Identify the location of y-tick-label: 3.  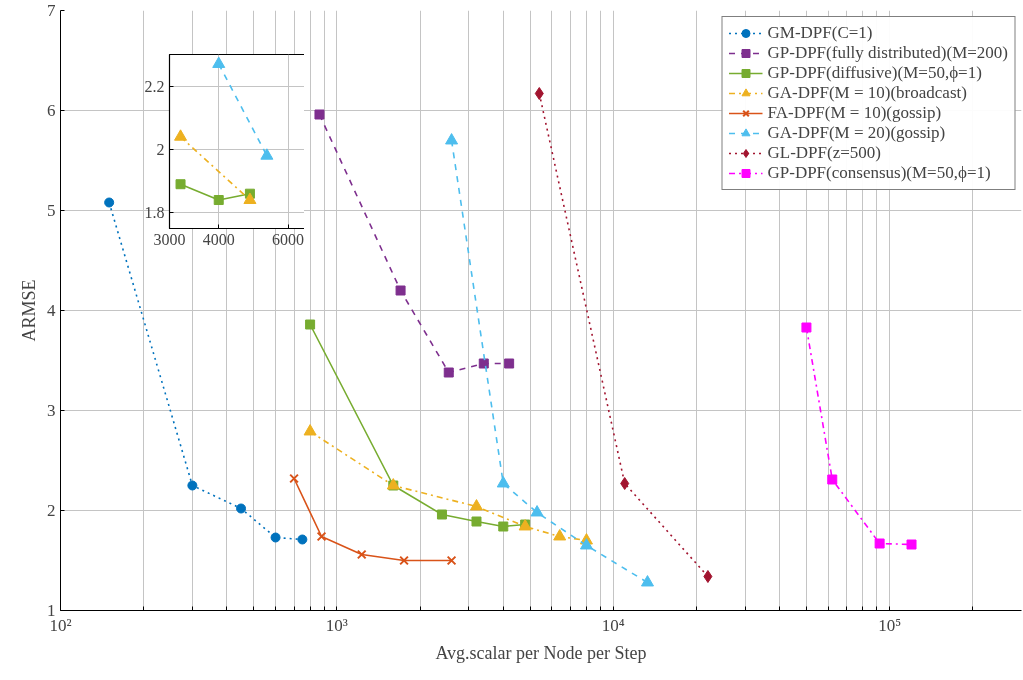
(51, 410).